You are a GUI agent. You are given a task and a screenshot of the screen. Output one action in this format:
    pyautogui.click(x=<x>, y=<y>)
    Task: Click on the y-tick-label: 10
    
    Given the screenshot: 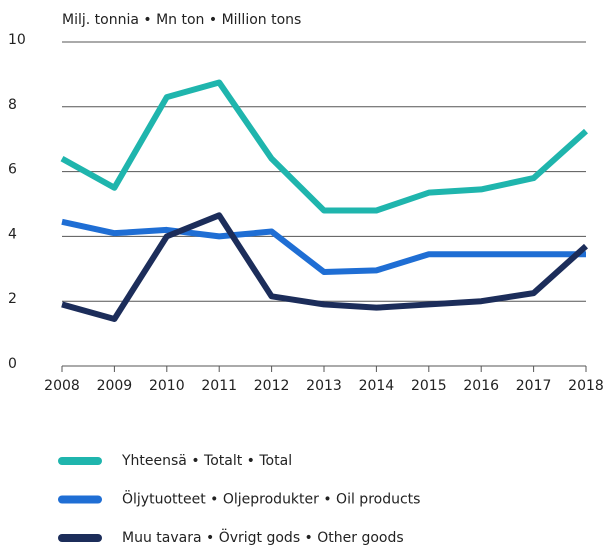 What is the action you would take?
    pyautogui.click(x=17, y=40)
    